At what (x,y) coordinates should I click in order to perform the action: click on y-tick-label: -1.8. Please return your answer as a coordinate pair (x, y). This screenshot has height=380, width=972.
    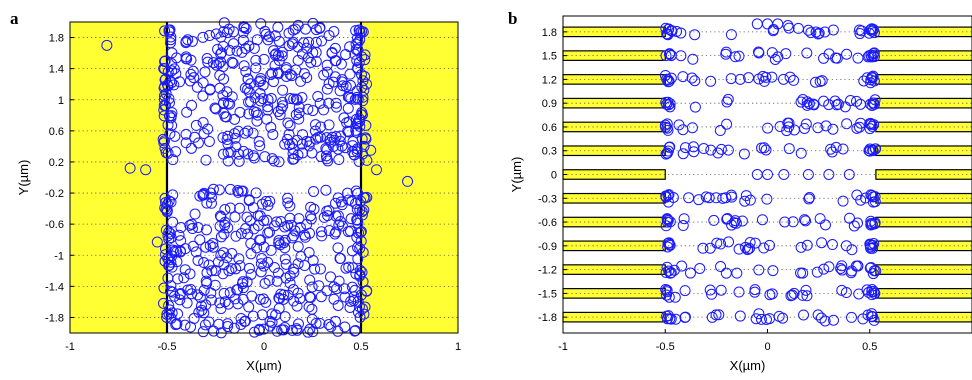
    Looking at the image, I should click on (54, 318).